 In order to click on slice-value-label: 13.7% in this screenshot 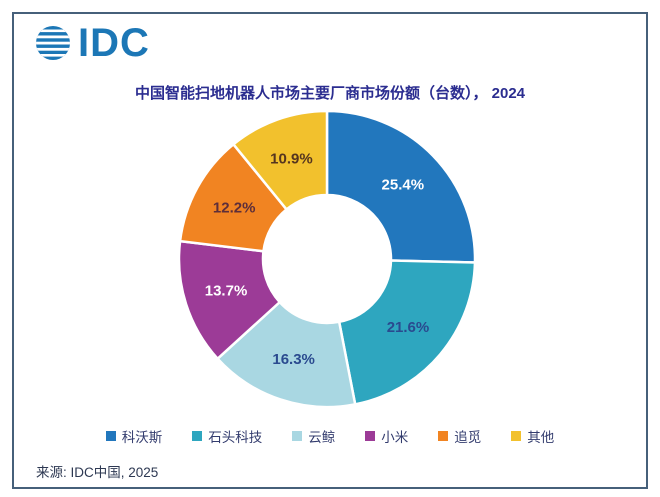, I will do `click(226, 291)`.